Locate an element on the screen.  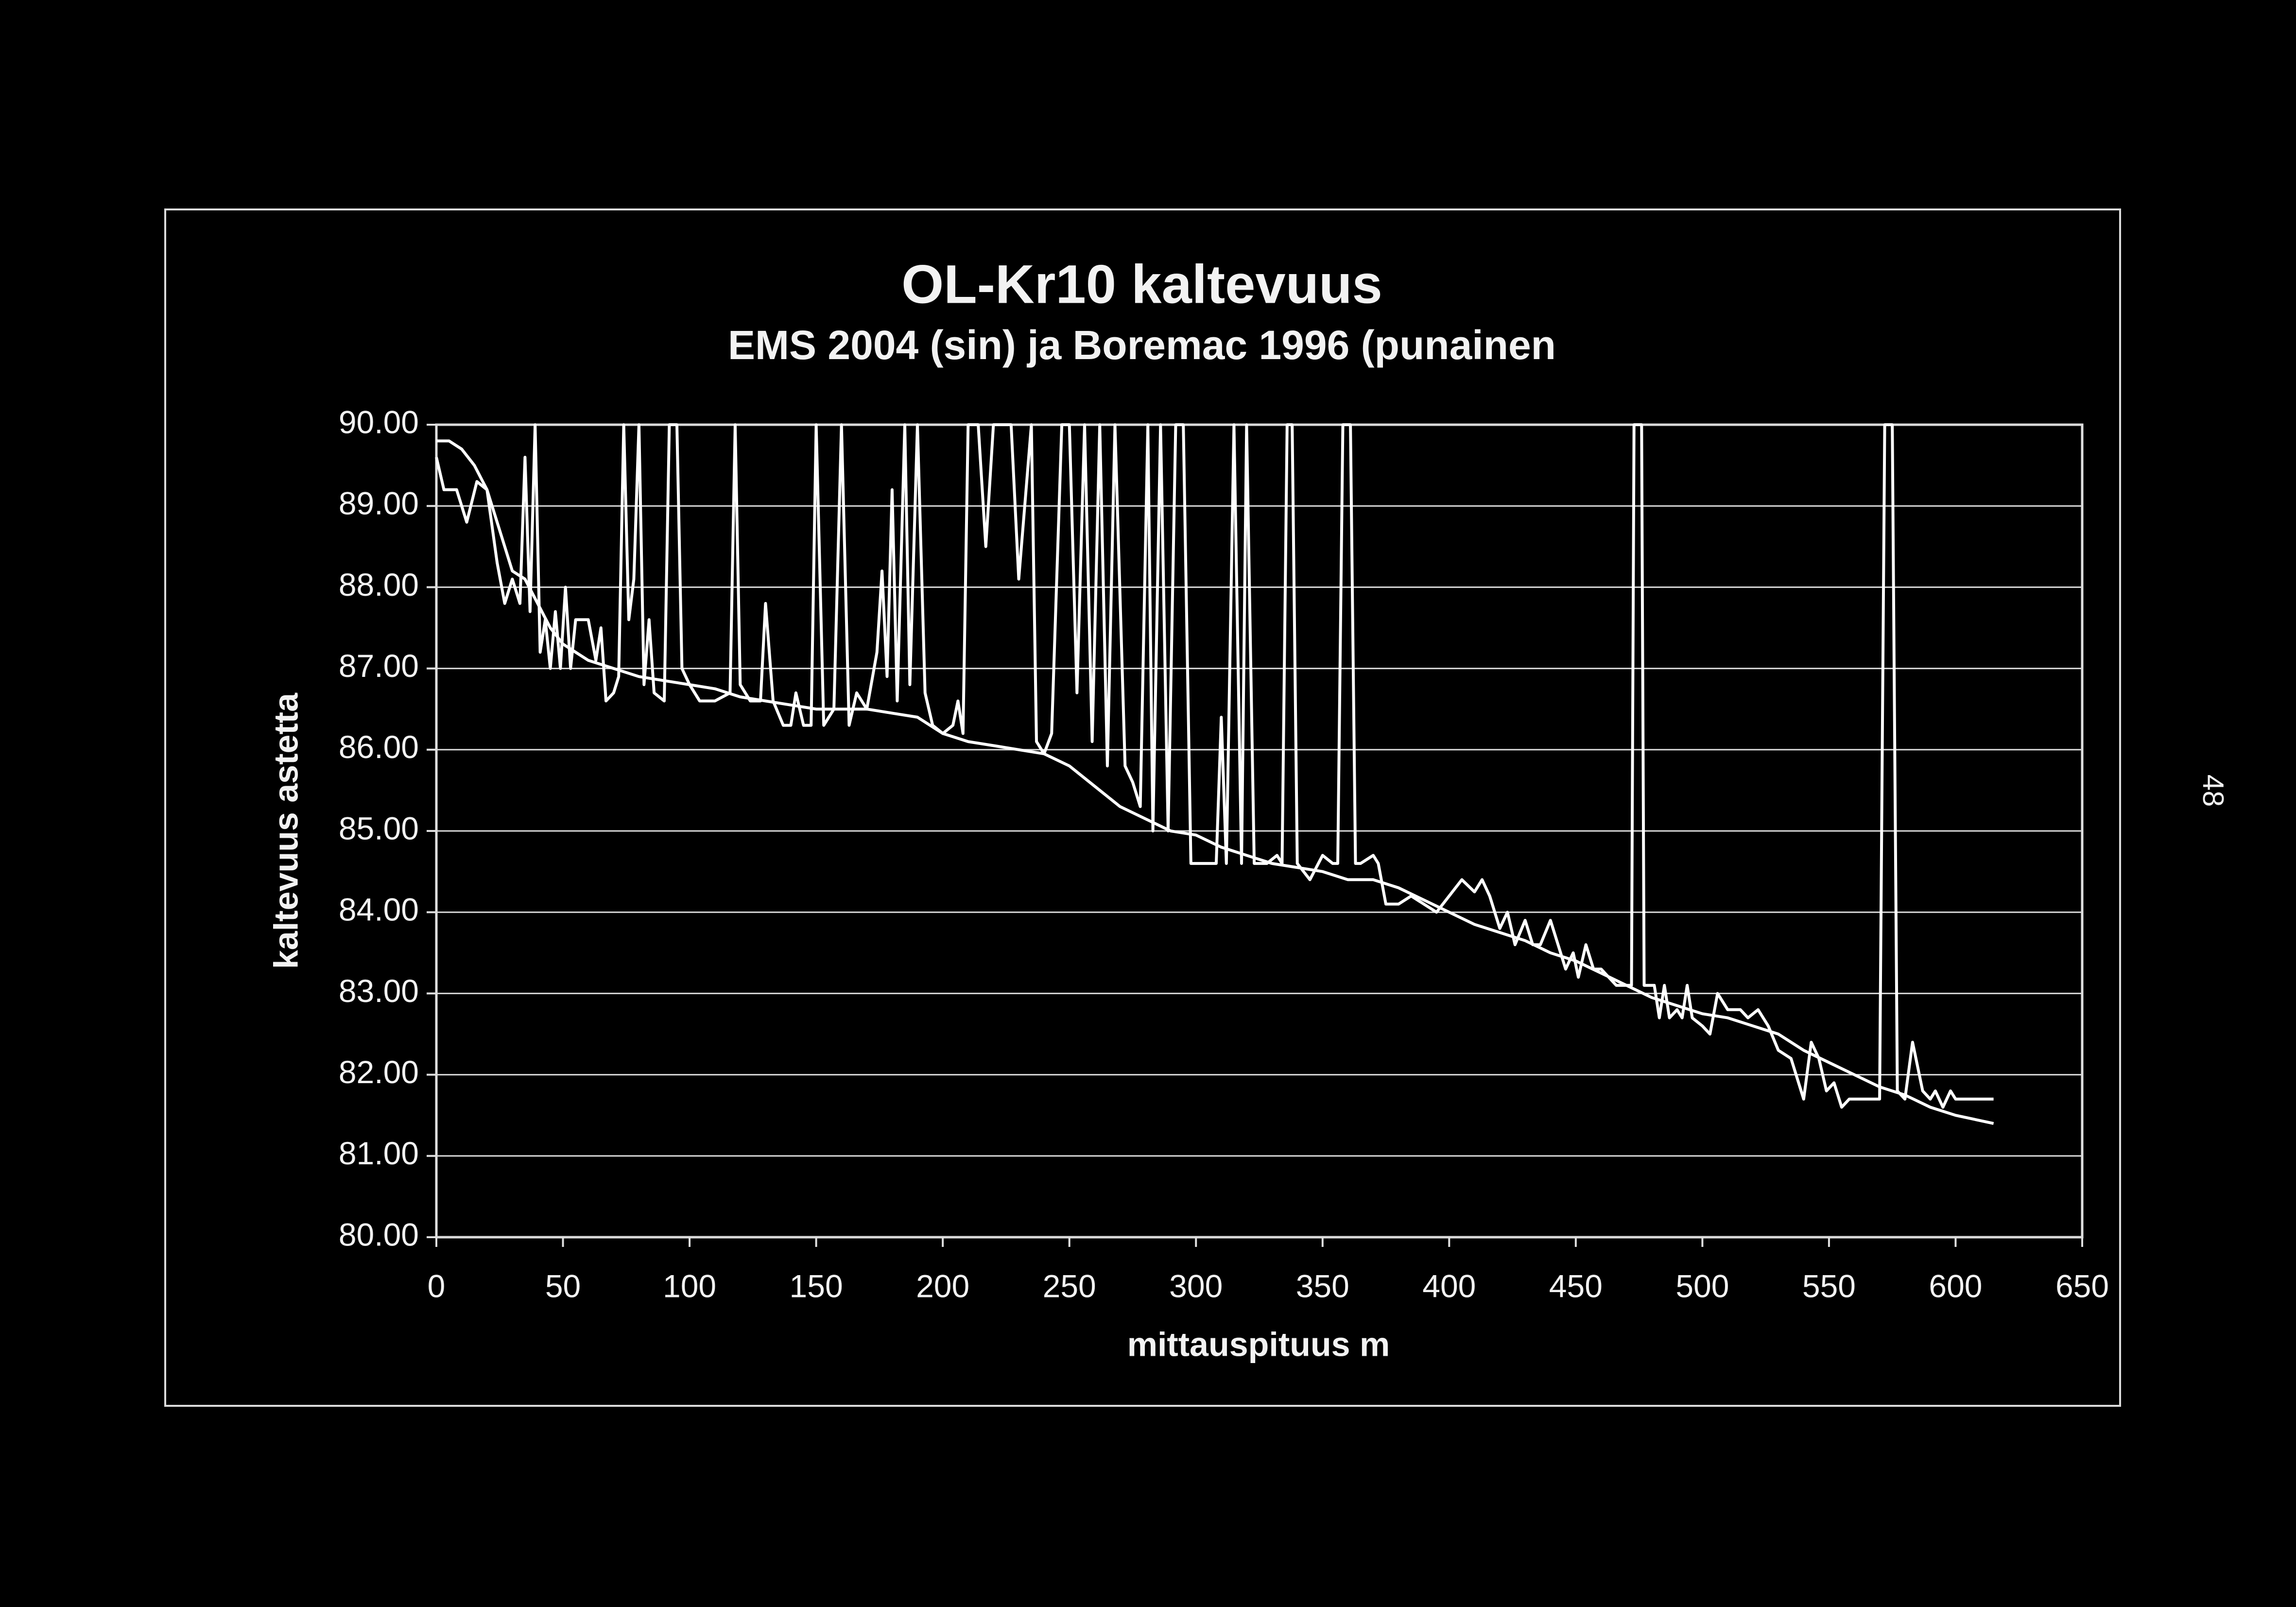
chart-subtitle: EMS 2004 (sin) ja Boremac 1996 (punainen is located at coordinates (1142, 345).